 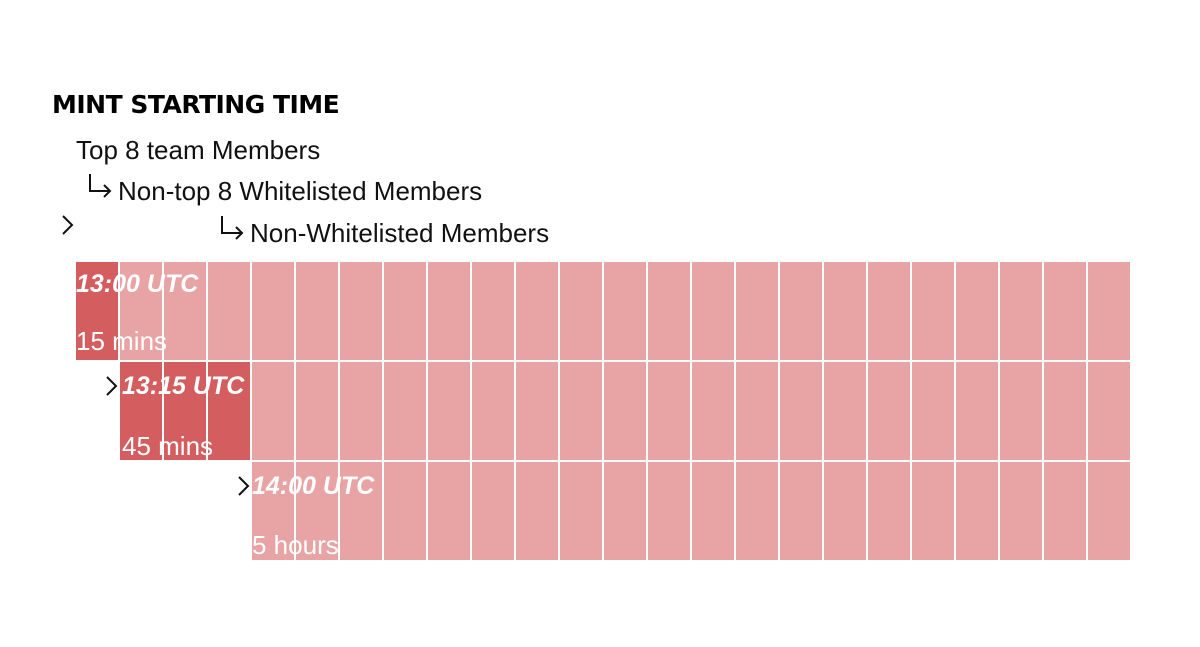 What do you see at coordinates (198, 150) in the screenshot?
I see `tier-label: Top 8 team Members` at bounding box center [198, 150].